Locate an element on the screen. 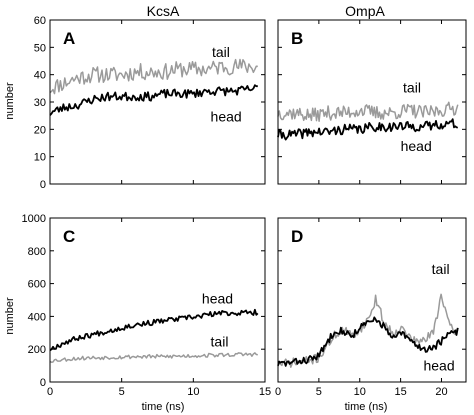 The height and width of the screenshot is (415, 474). column-title-kcsa: KcsA is located at coordinates (163, 11).